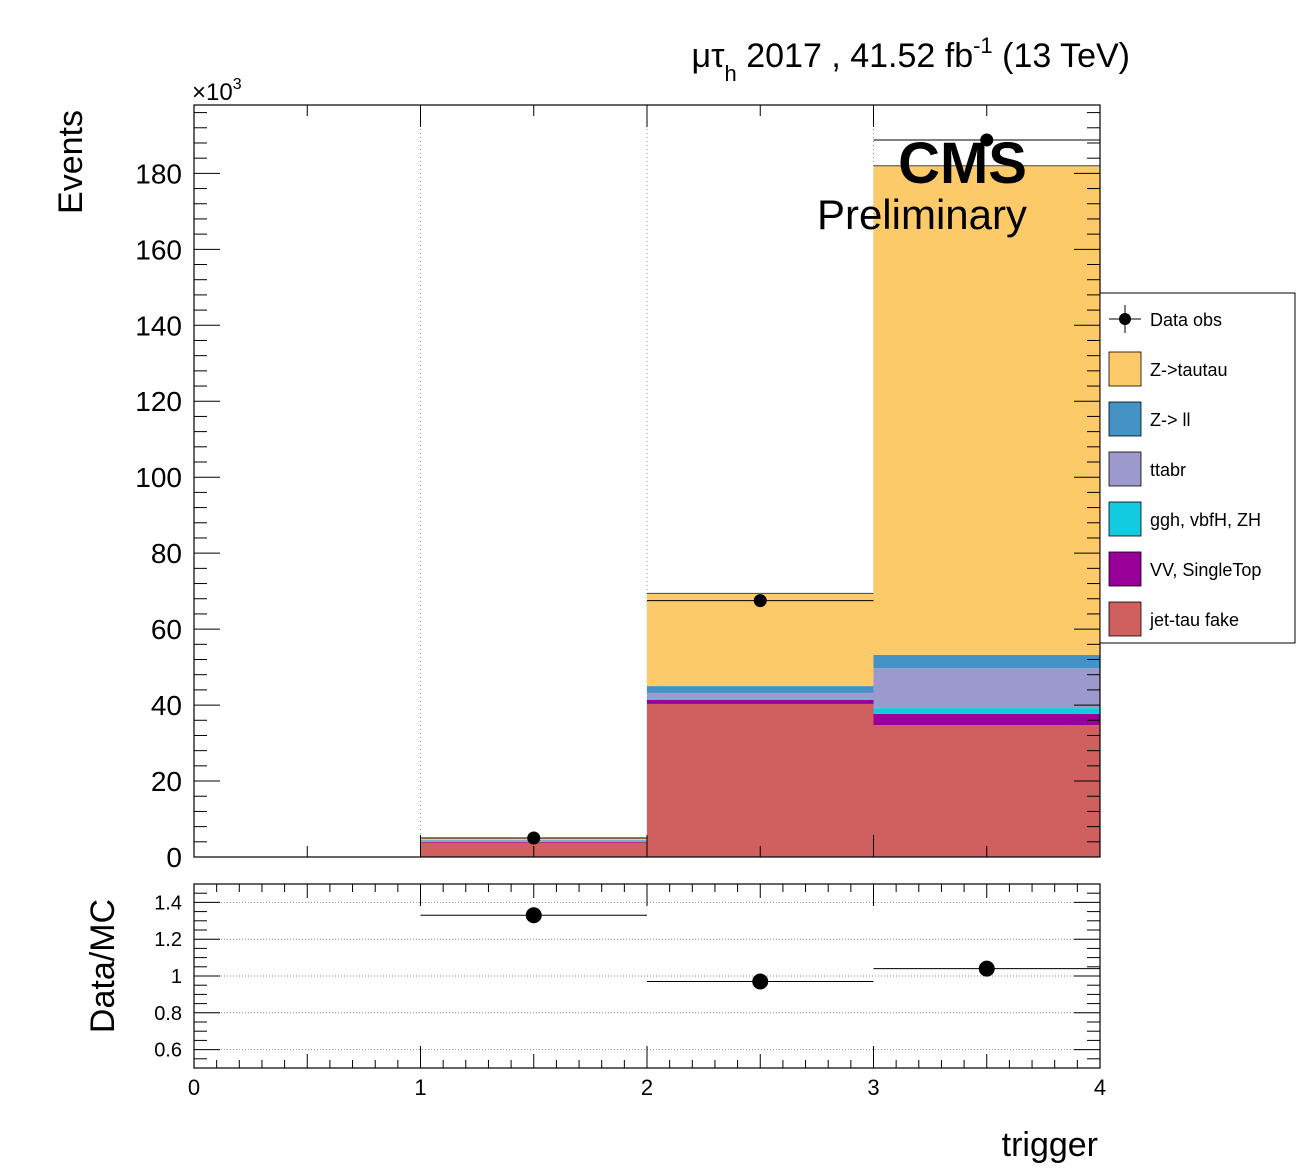 This screenshot has height=1172, width=1296. What do you see at coordinates (731, 73) in the screenshot?
I see `header-channel-sub: h` at bounding box center [731, 73].